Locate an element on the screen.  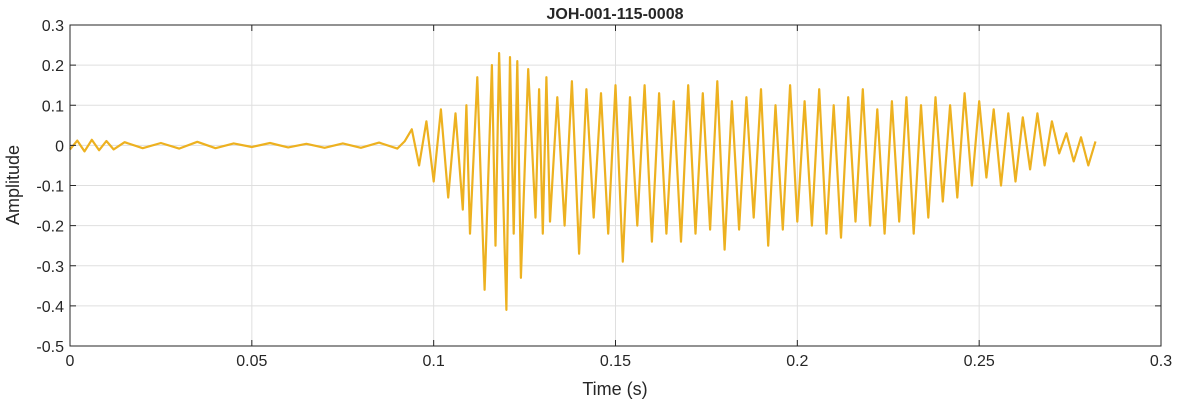
x-tick-label: 0.05 is located at coordinates (251, 361).